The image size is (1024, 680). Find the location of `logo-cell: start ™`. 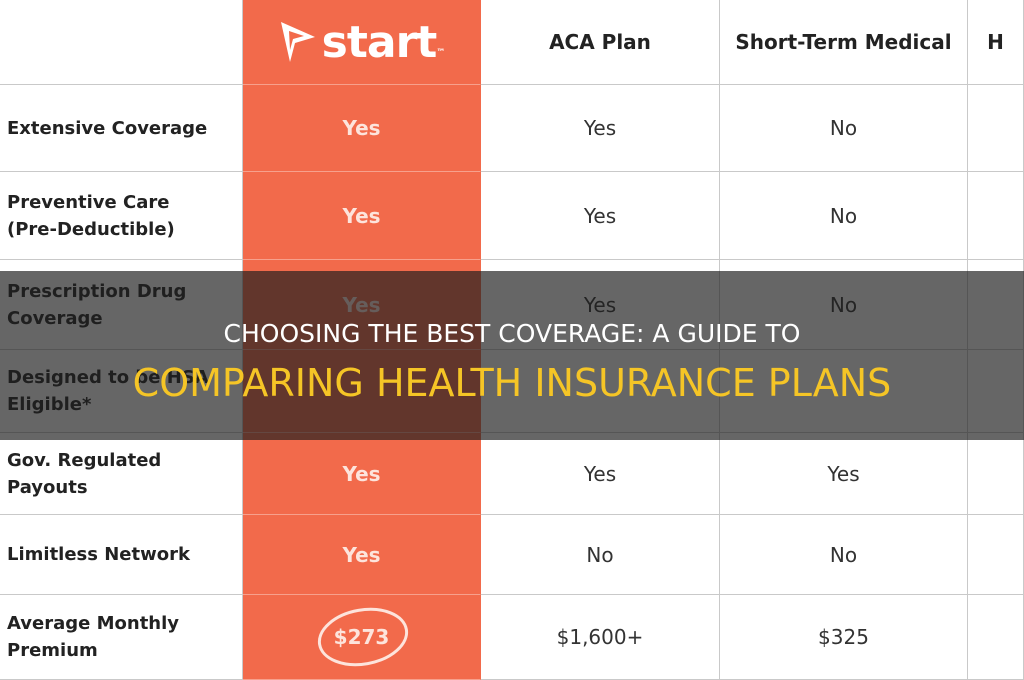

logo-cell: start ™ is located at coordinates (362, 42).